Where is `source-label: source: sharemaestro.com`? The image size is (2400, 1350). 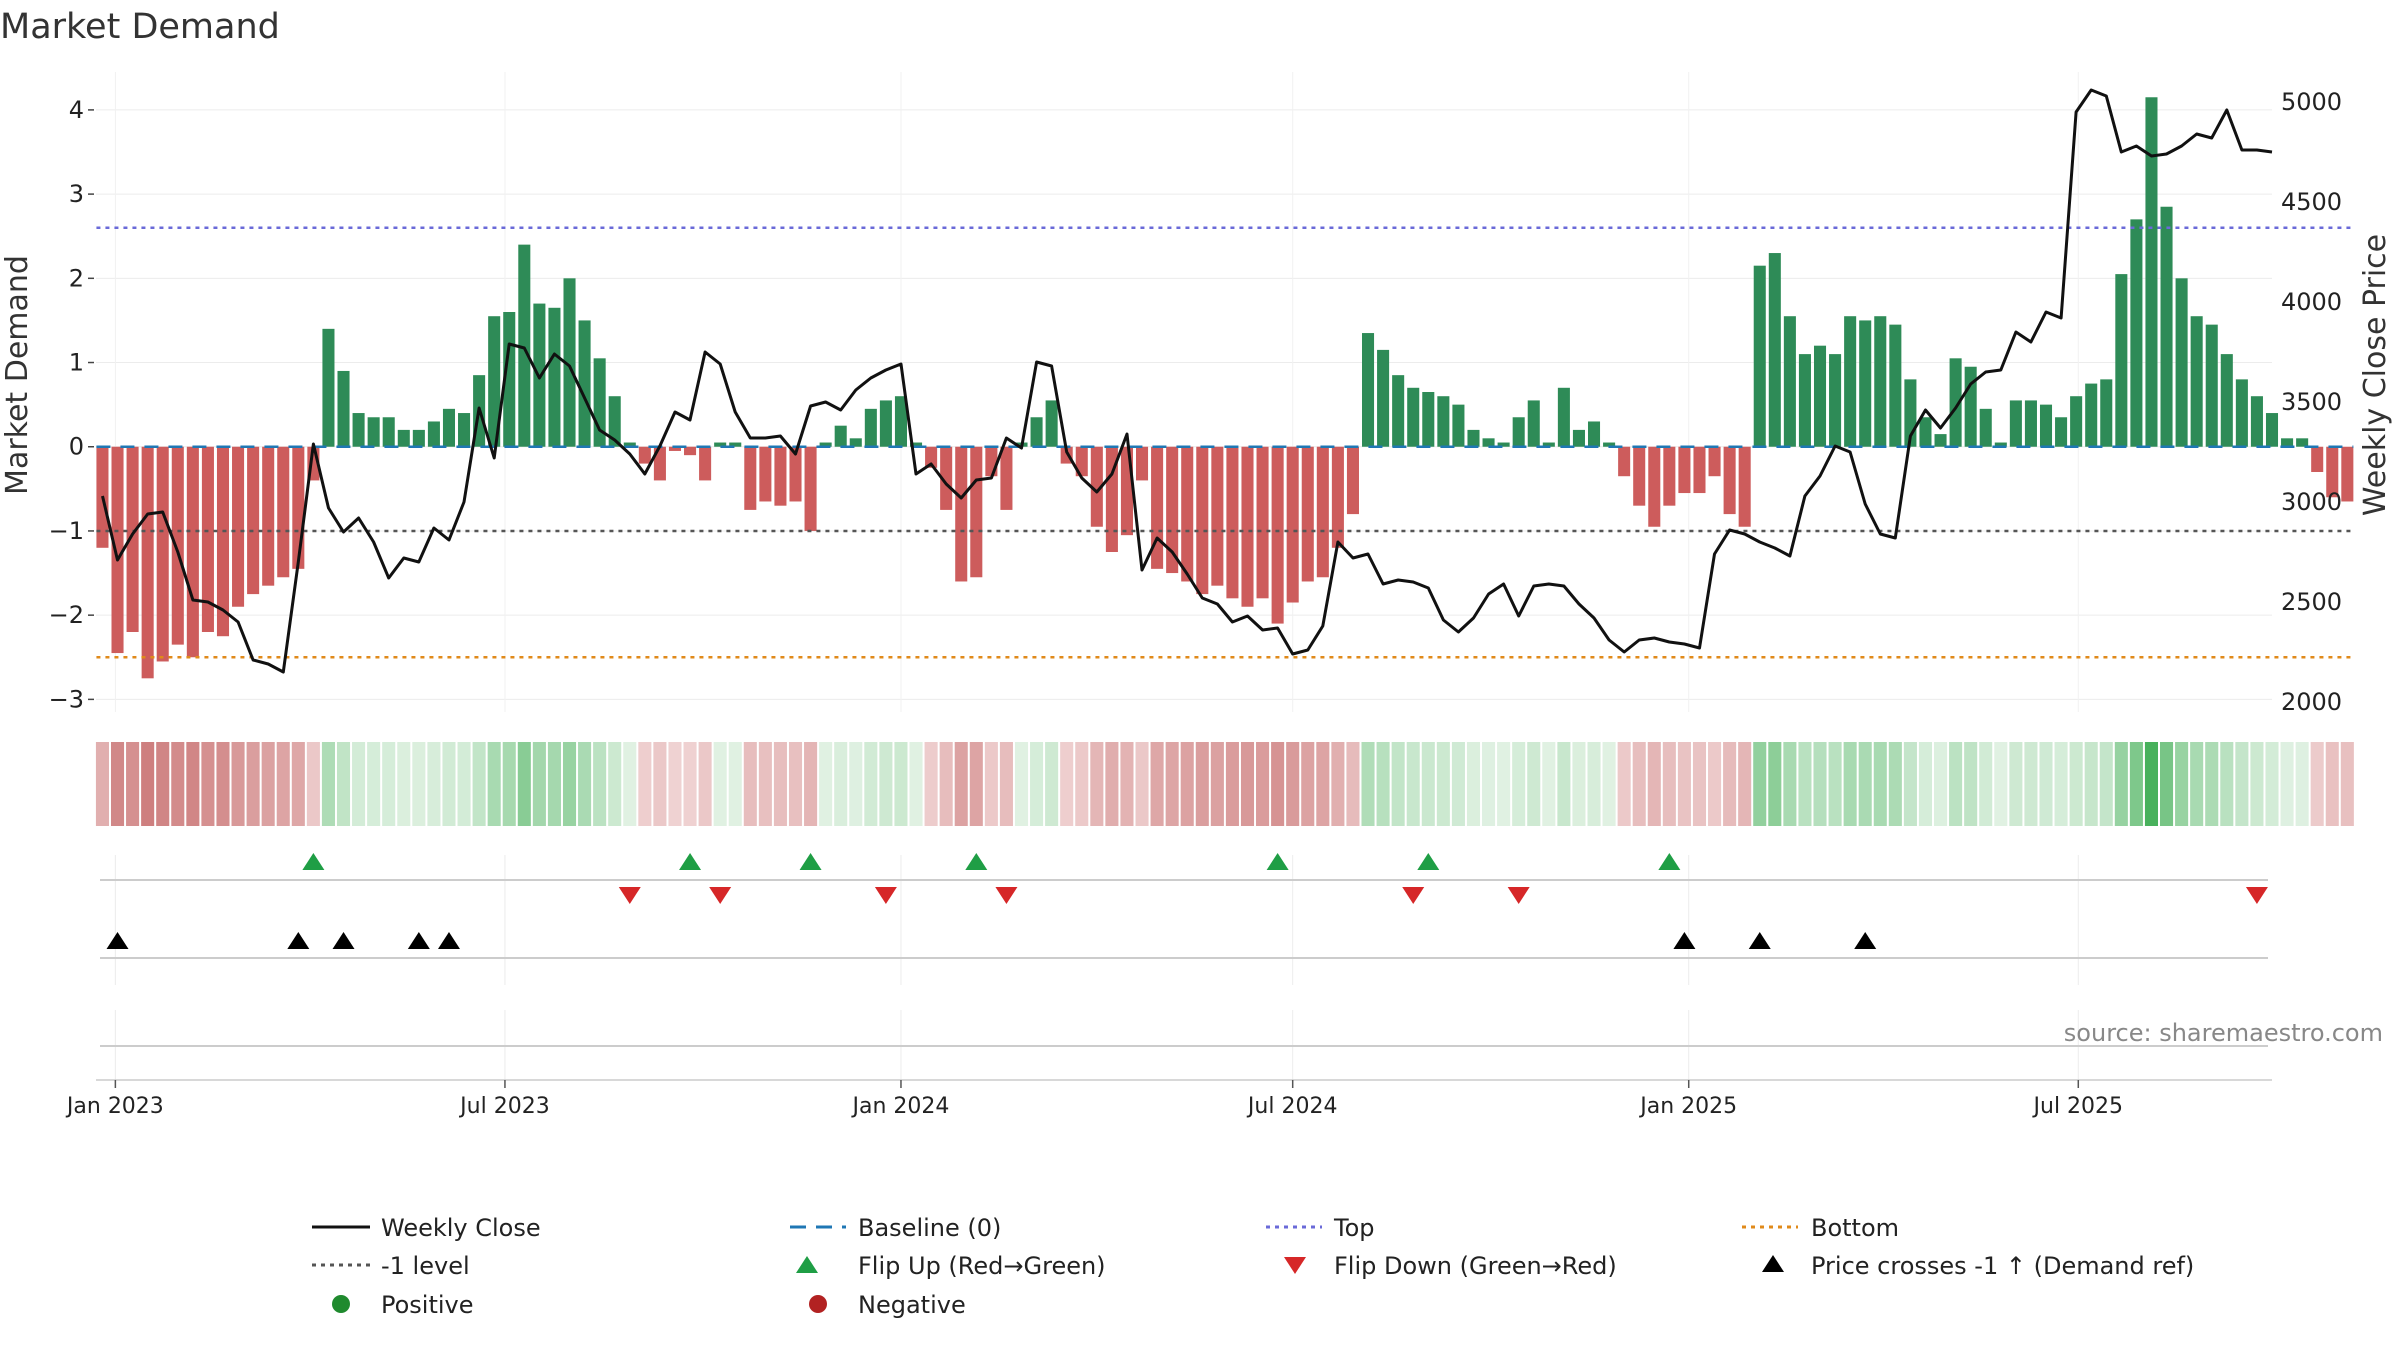
source-label: source: sharemaestro.com is located at coordinates (2223, 1033).